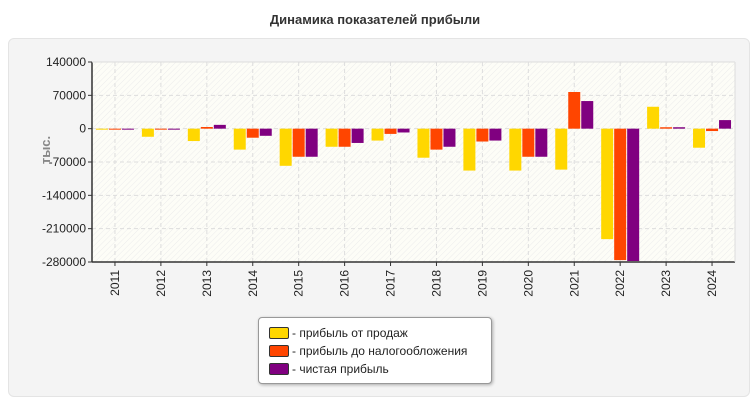  What do you see at coordinates (115, 283) in the screenshot?
I see `x-tick-label: 2011` at bounding box center [115, 283].